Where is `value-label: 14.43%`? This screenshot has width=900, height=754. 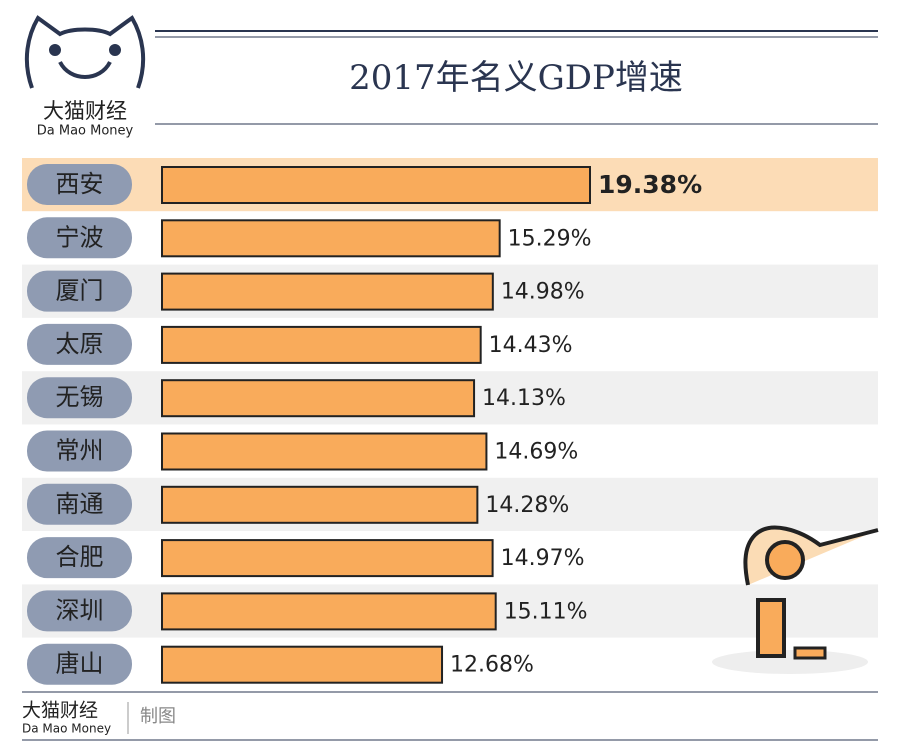 value-label: 14.43% is located at coordinates (531, 345).